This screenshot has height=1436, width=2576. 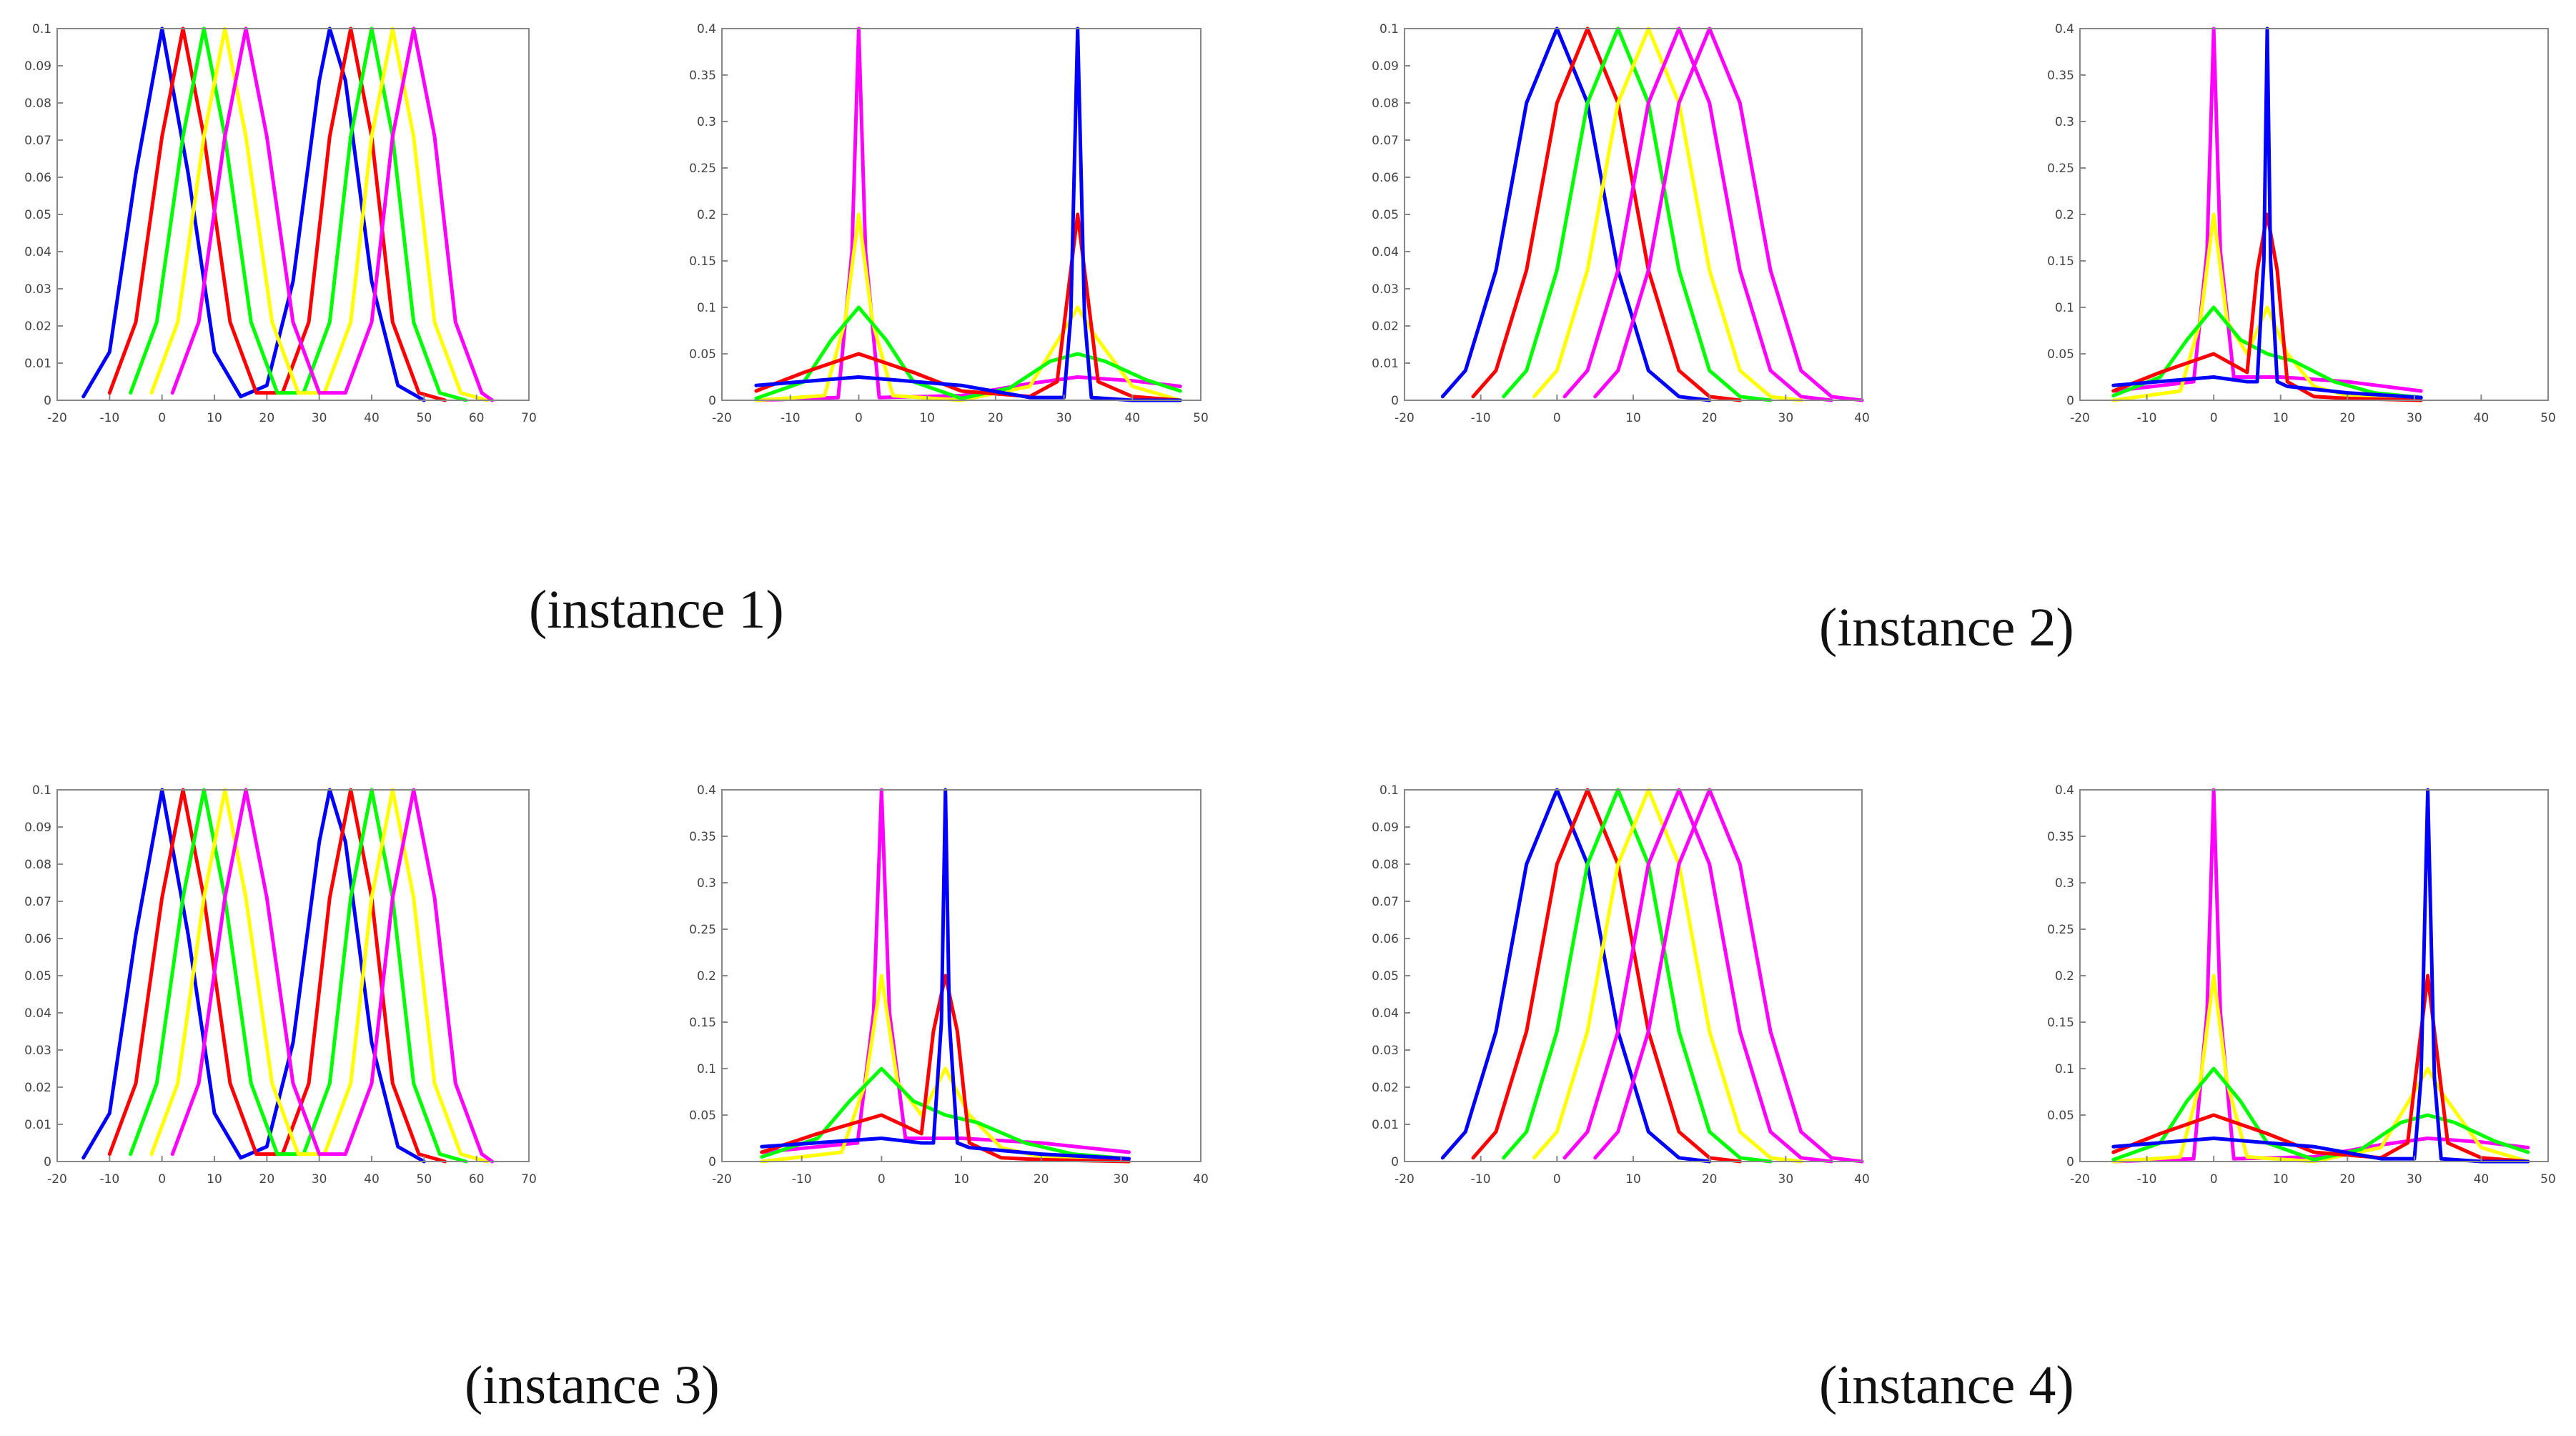 I want to click on y-tick-label: 0.01, so click(x=1386, y=1125).